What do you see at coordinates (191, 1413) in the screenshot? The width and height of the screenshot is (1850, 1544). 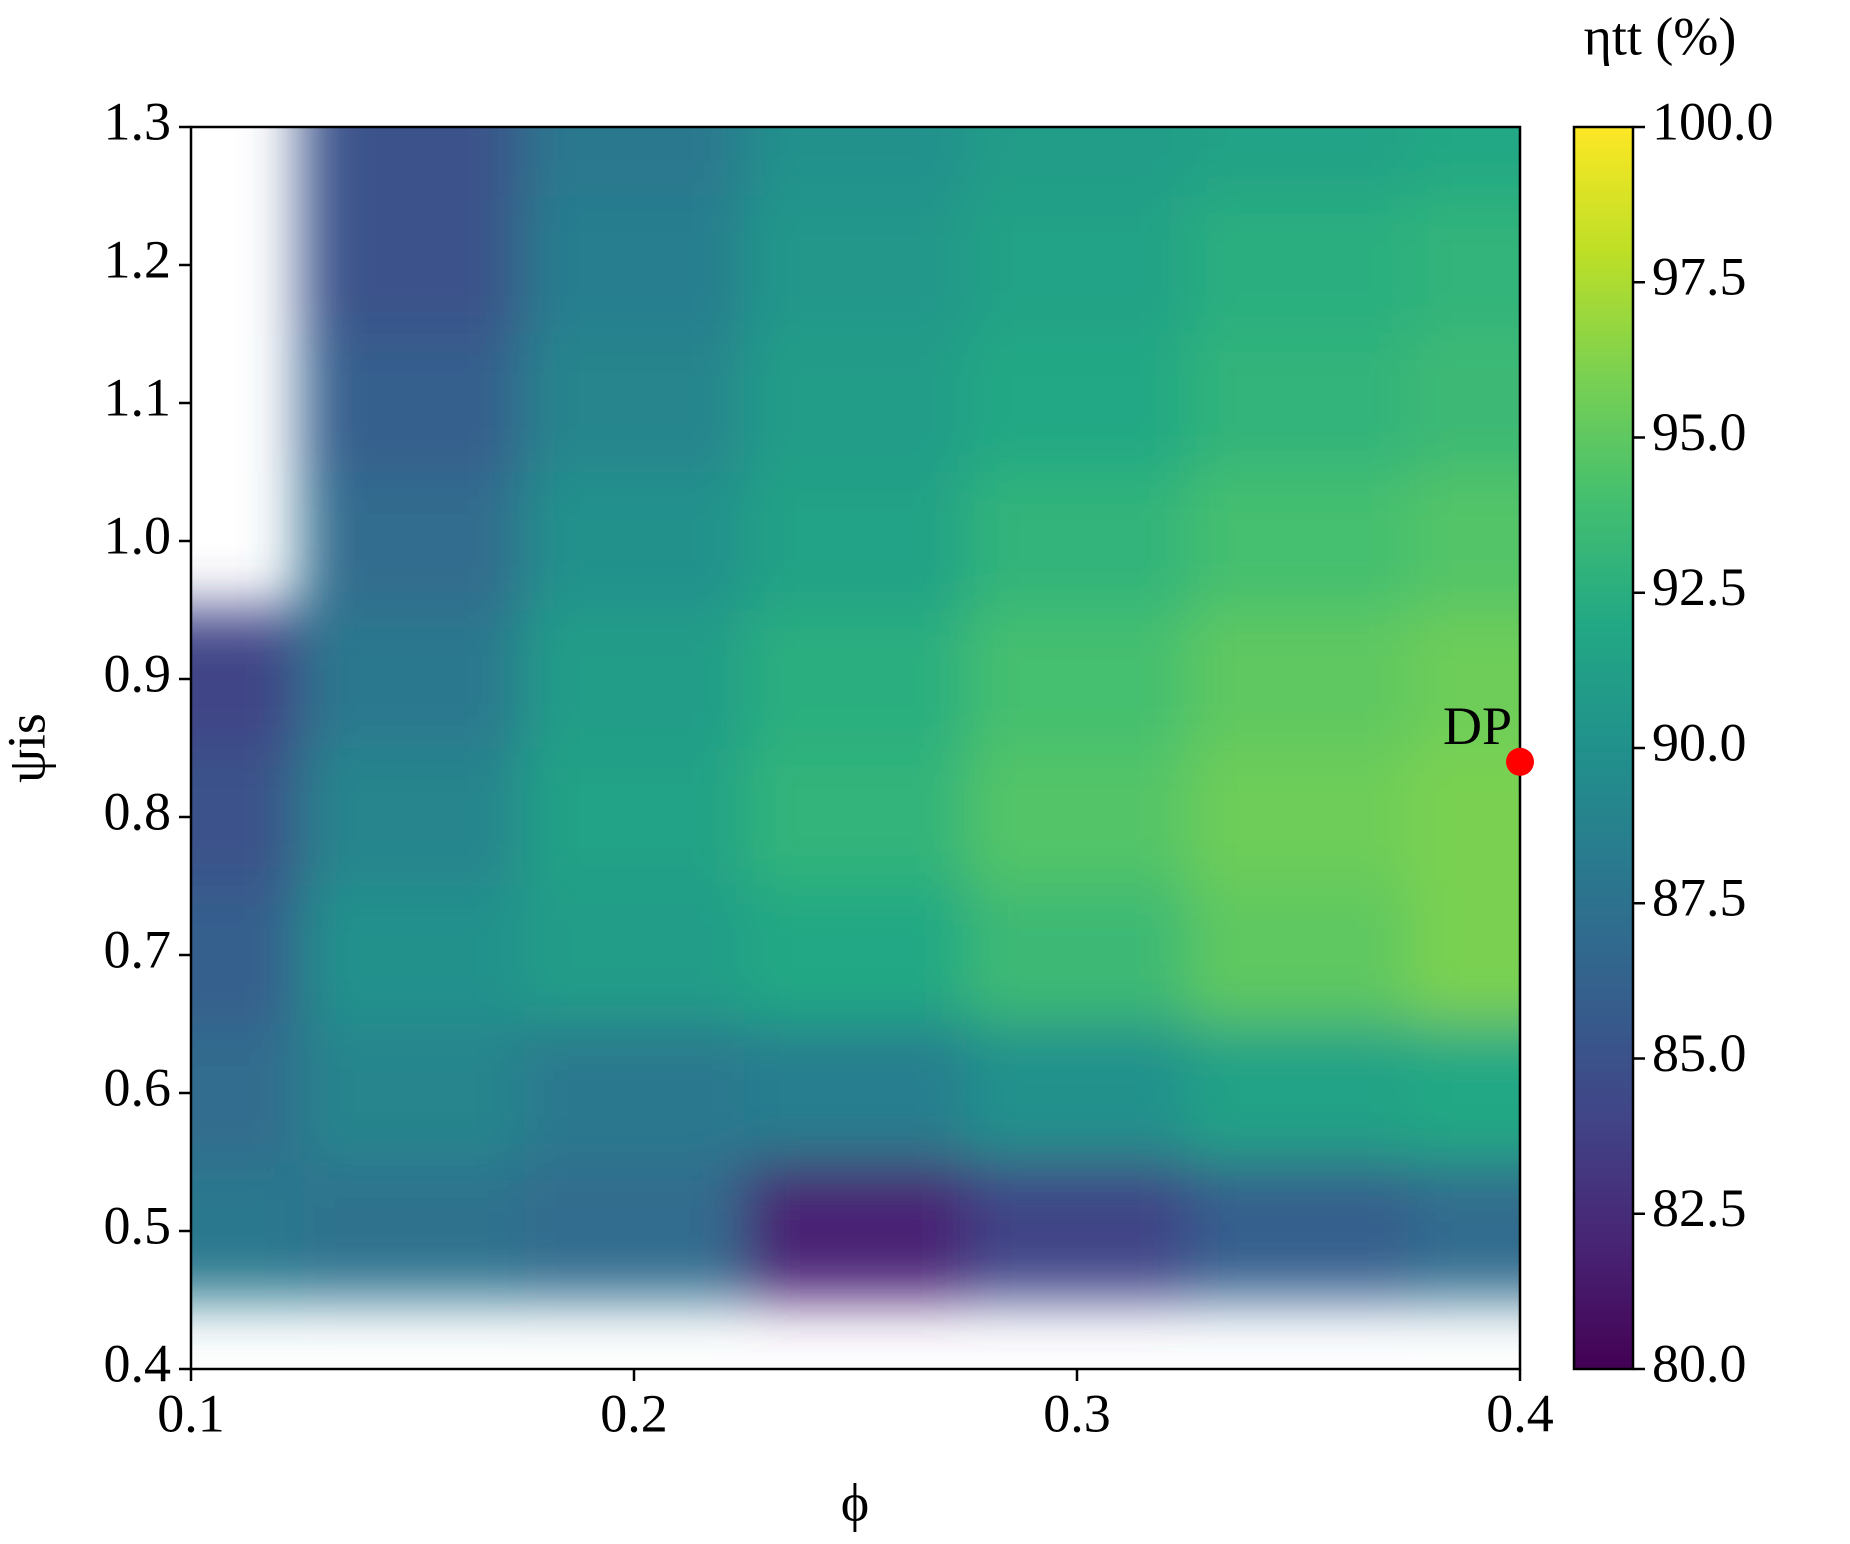 I see `x-tick-label: 0.1` at bounding box center [191, 1413].